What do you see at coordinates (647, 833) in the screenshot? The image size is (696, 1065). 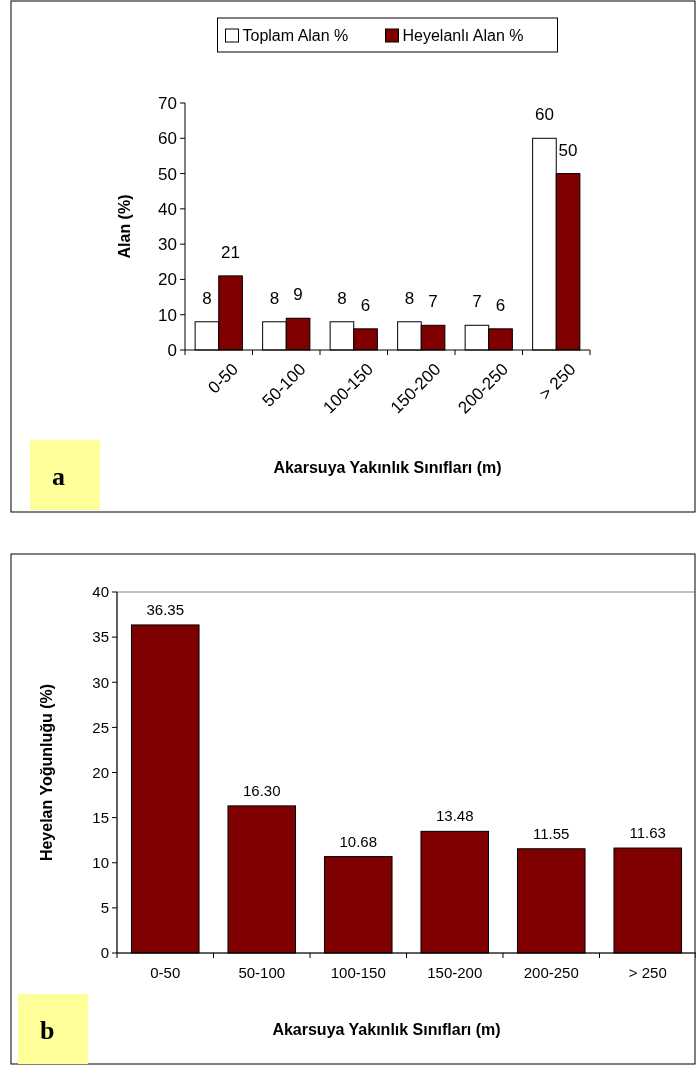 I see `data-label: 11.63` at bounding box center [647, 833].